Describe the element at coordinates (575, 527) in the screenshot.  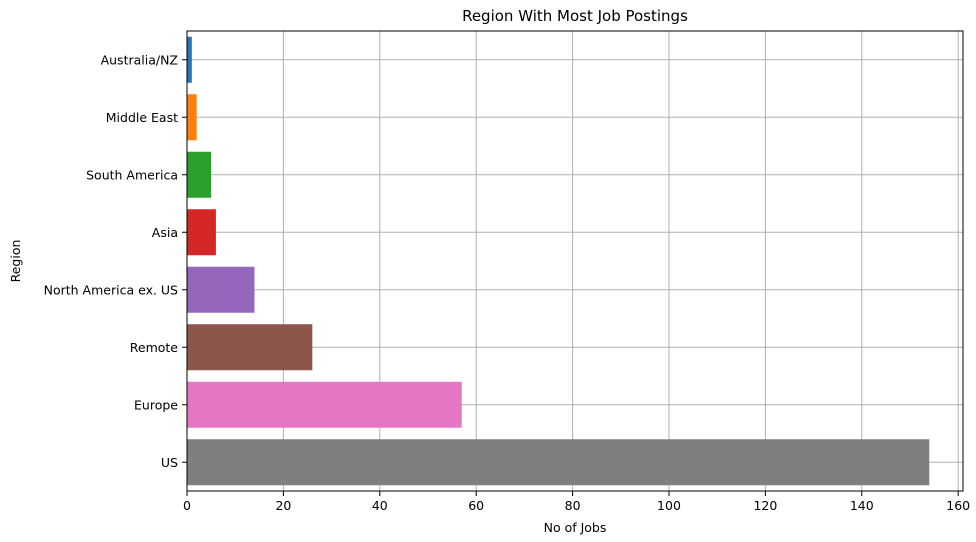
I see `x-axis-label: No of Jobs` at that location.